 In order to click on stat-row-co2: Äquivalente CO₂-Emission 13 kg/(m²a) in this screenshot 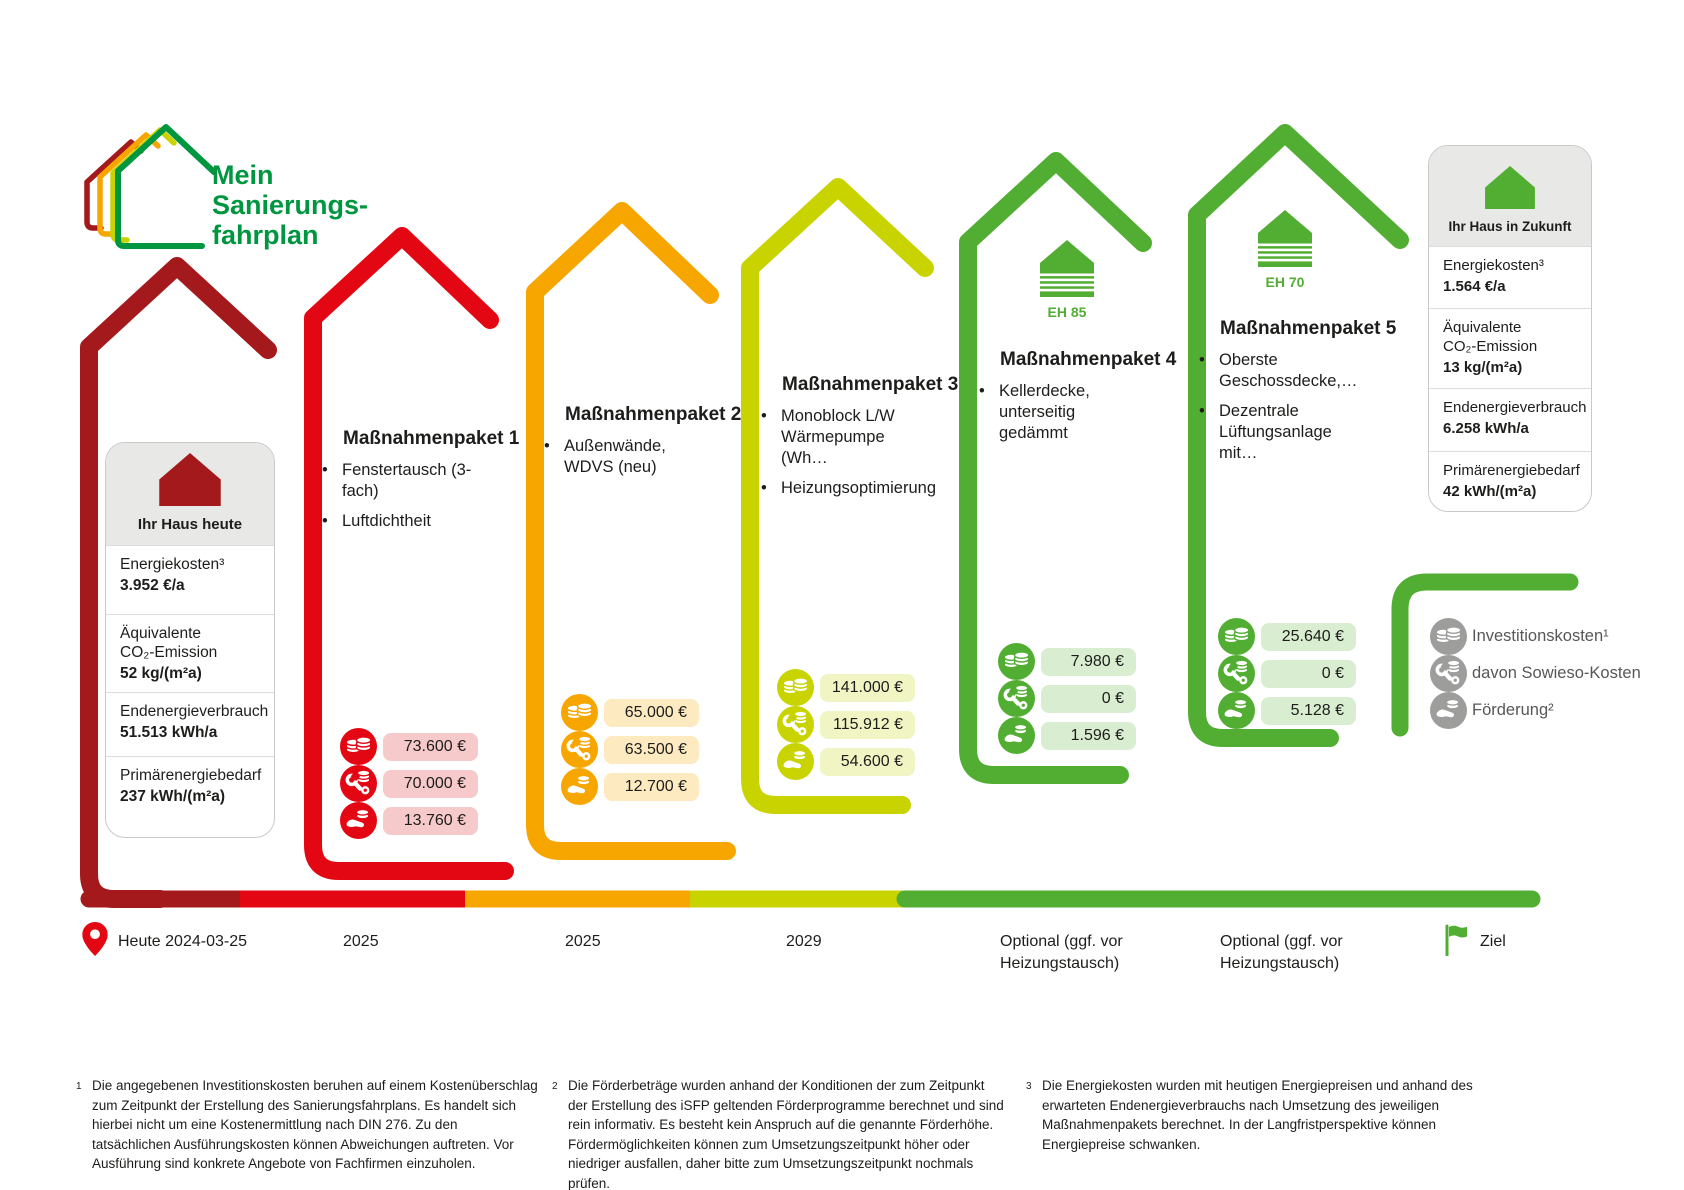, I will do `click(1510, 348)`.